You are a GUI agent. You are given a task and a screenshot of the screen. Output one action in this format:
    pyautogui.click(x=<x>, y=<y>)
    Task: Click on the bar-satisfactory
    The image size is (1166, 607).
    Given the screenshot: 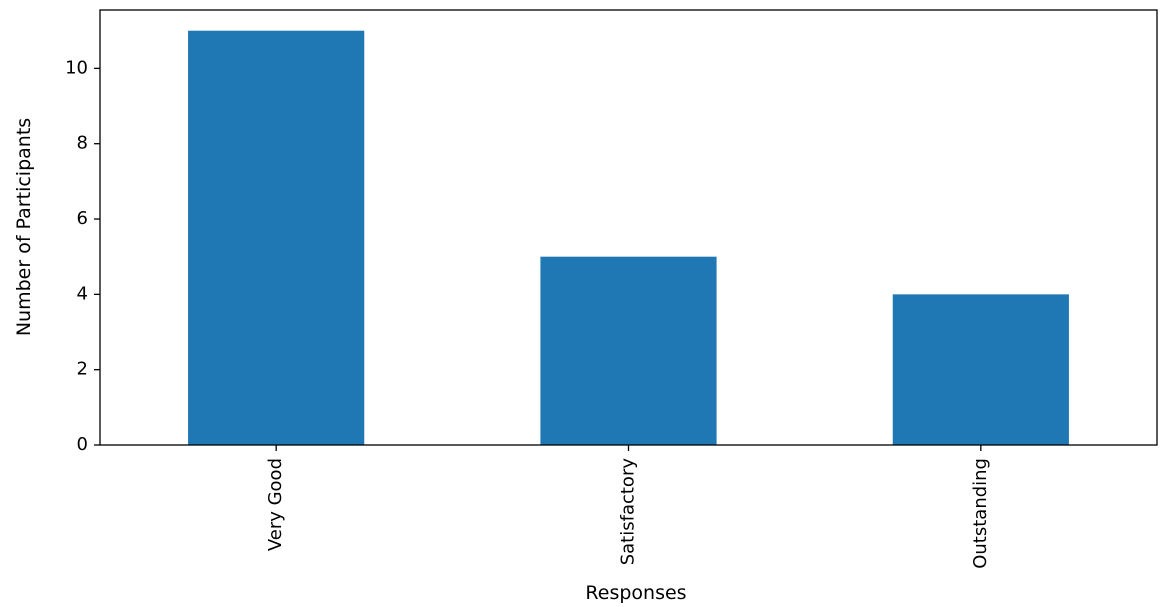 What is the action you would take?
    pyautogui.click(x=628, y=350)
    